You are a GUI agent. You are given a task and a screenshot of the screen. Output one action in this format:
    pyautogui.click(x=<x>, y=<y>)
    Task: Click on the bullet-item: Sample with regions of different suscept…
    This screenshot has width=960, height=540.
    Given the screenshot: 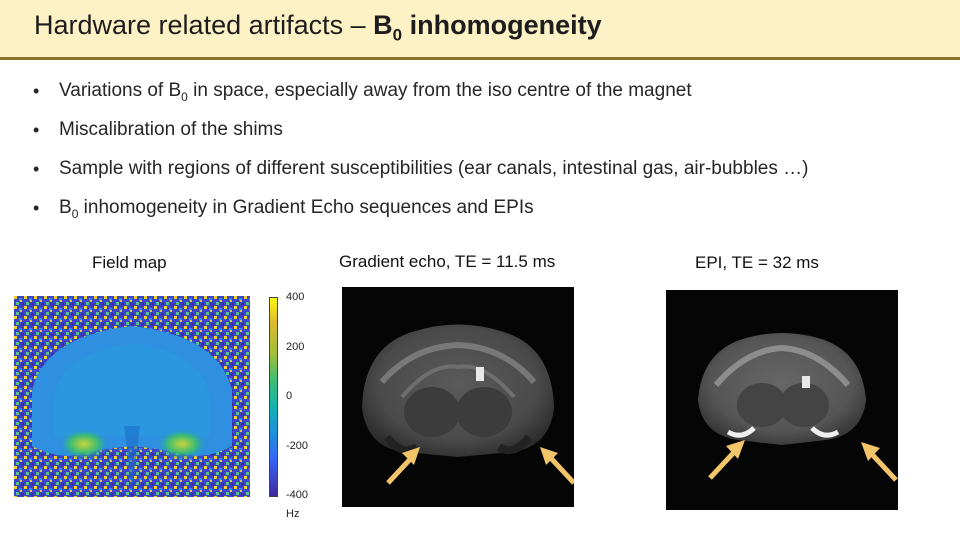 What is the action you would take?
    pyautogui.click(x=420, y=175)
    